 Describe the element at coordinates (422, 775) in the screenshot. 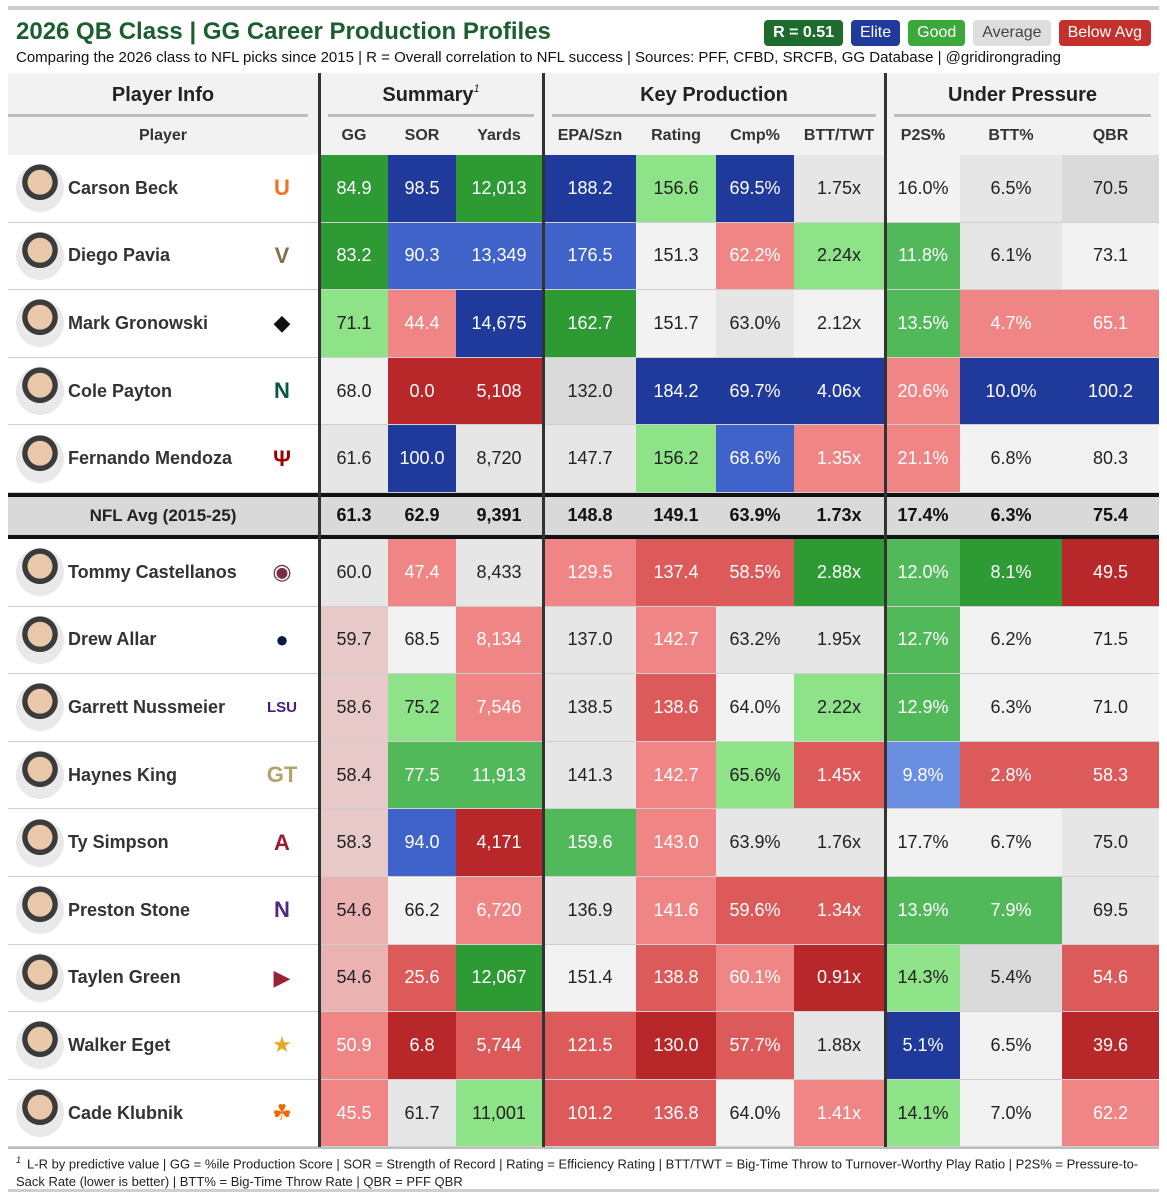

I see `cell-sor: 77.5` at that location.